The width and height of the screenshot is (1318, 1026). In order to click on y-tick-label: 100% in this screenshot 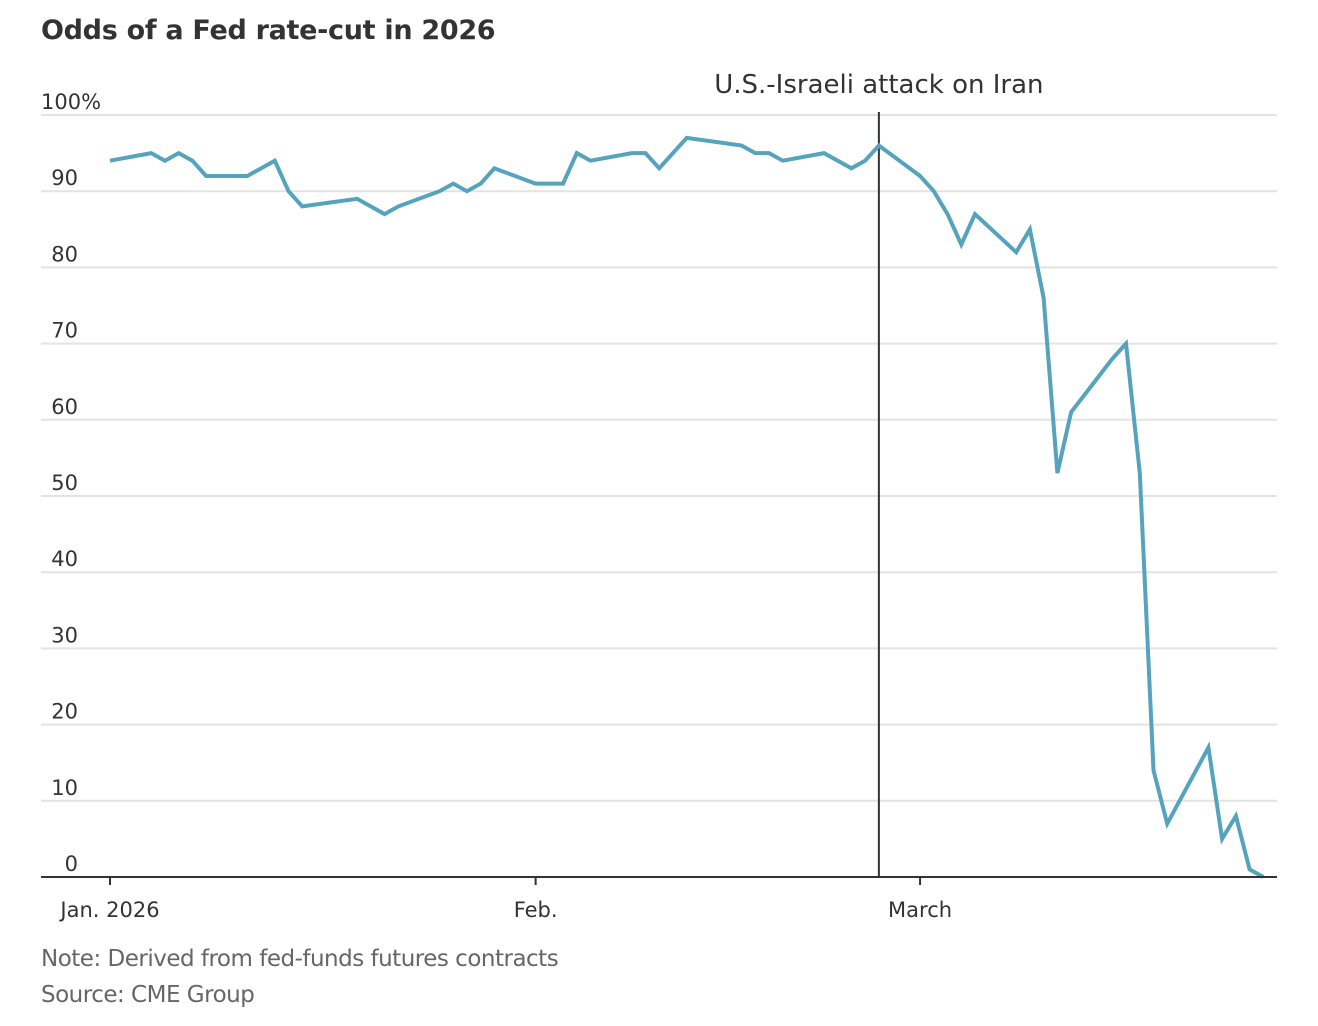, I will do `click(71, 102)`.